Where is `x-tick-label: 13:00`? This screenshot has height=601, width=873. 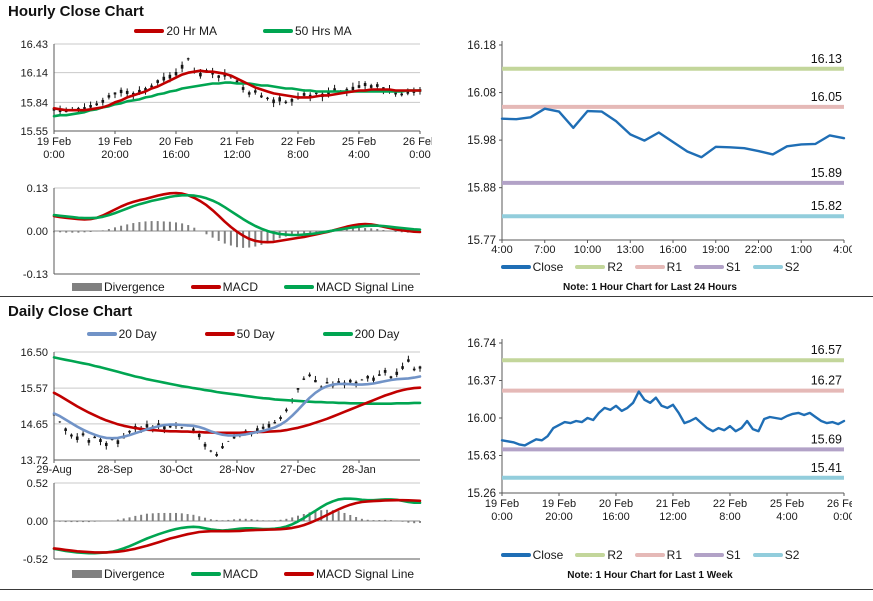
x-tick-label: 13:00 is located at coordinates (630, 250).